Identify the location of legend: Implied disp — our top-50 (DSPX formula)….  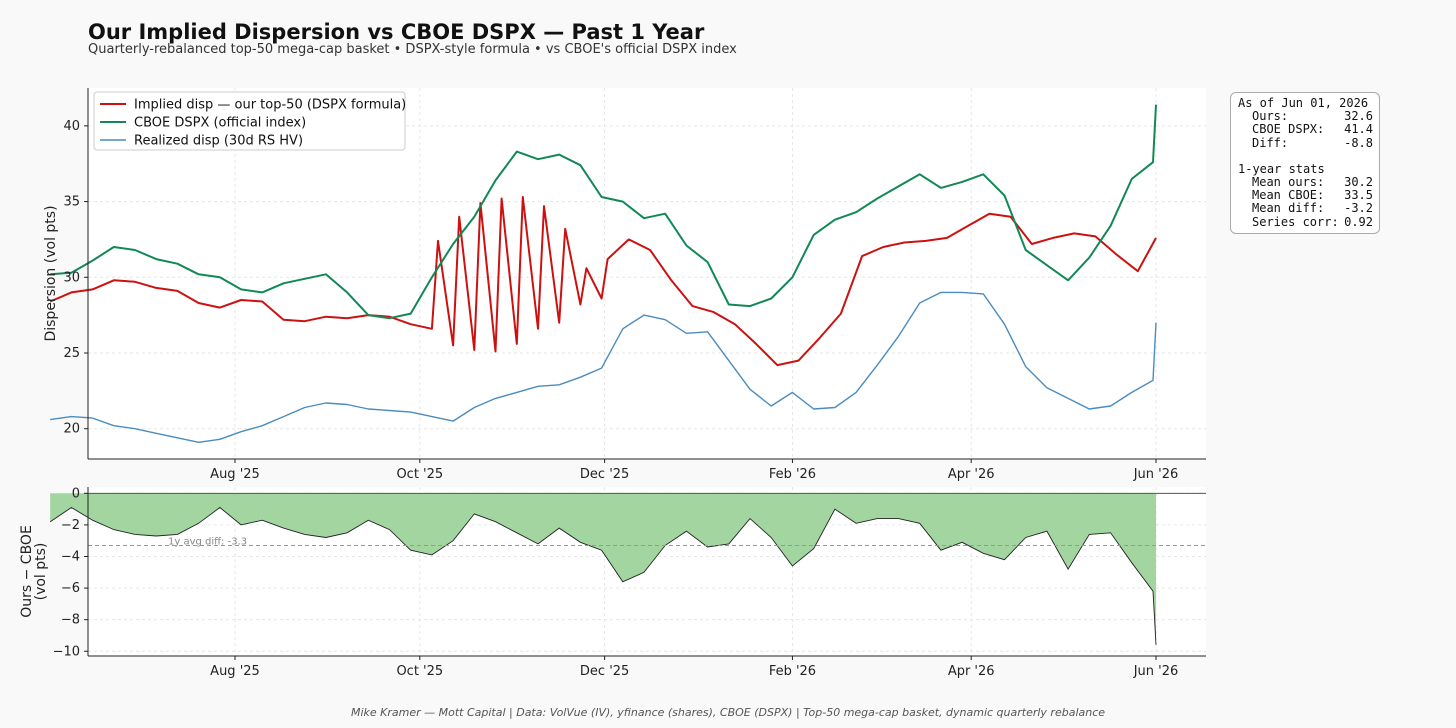
(249, 121).